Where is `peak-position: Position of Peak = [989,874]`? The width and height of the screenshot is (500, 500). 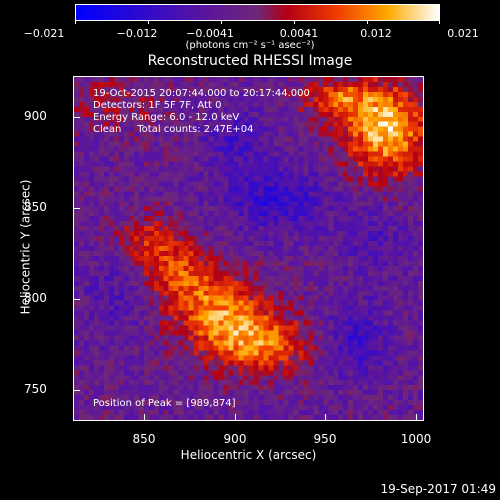 peak-position: Position of Peak = [989,874] is located at coordinates (164, 403).